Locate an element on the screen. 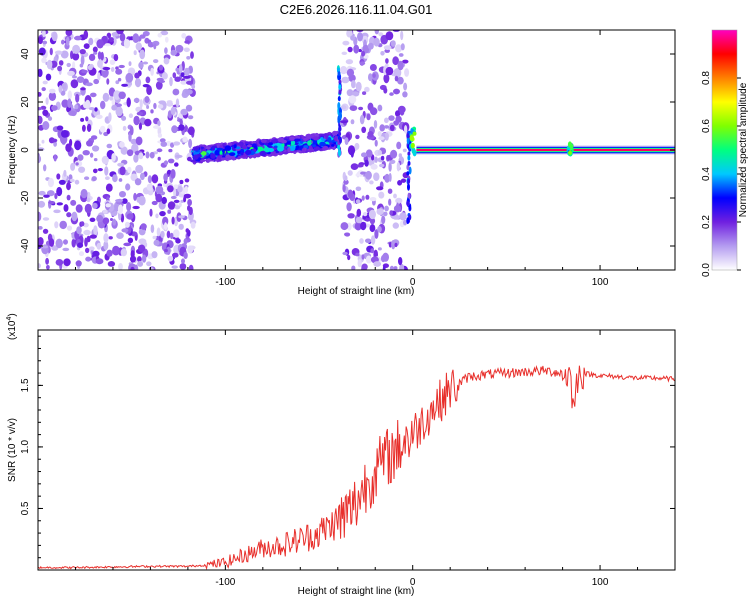 This screenshot has height=605, width=750. spectrogram-y-tick-label: -20 is located at coordinates (25, 197).